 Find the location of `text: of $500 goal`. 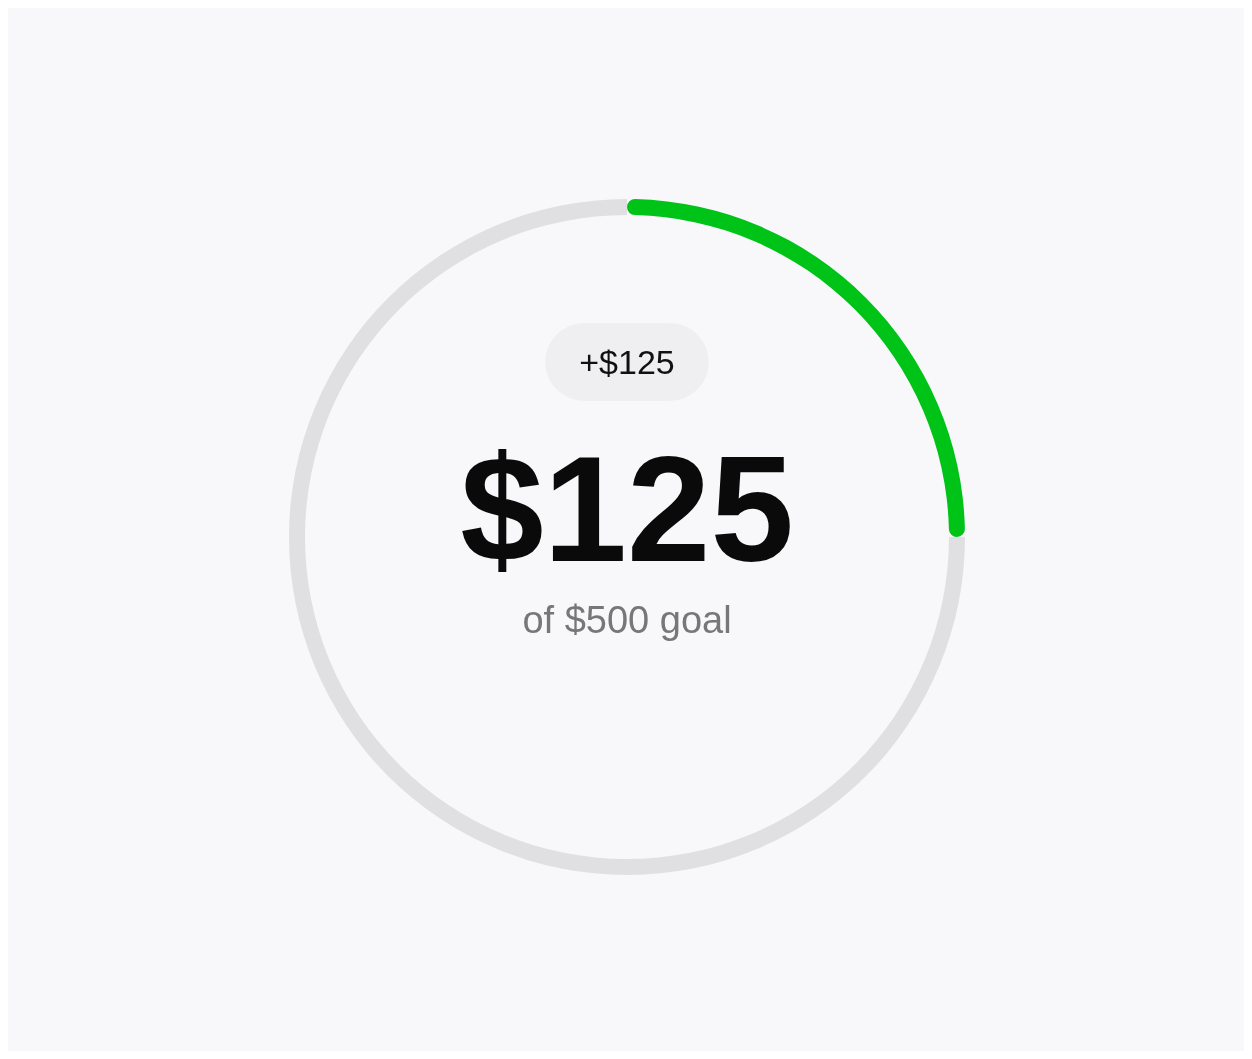

text: of $500 goal is located at coordinates (627, 620).